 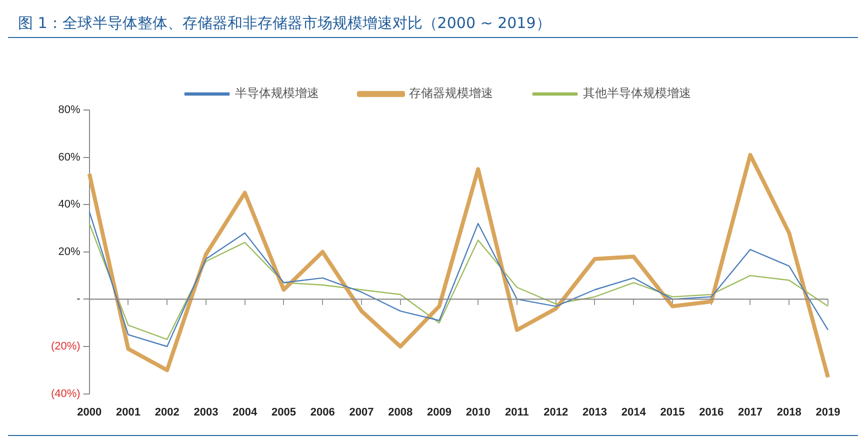 What do you see at coordinates (277, 93) in the screenshot?
I see `legend-label: 半导体规模增速` at bounding box center [277, 93].